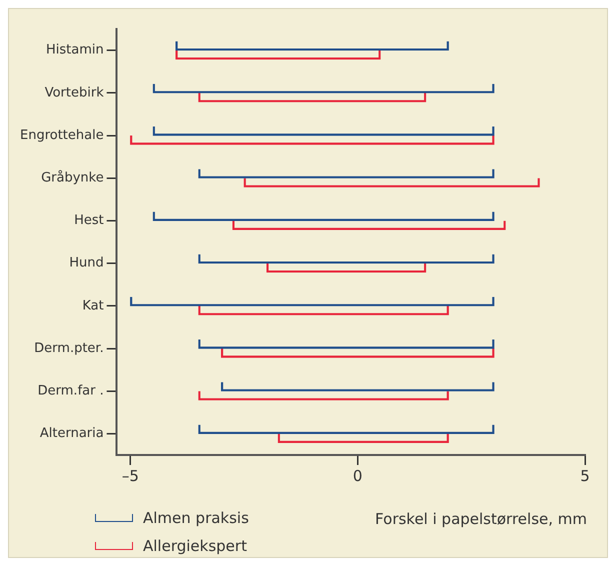 The width and height of the screenshot is (615, 565). I want to click on y-tick-label: Hest, so click(89, 220).